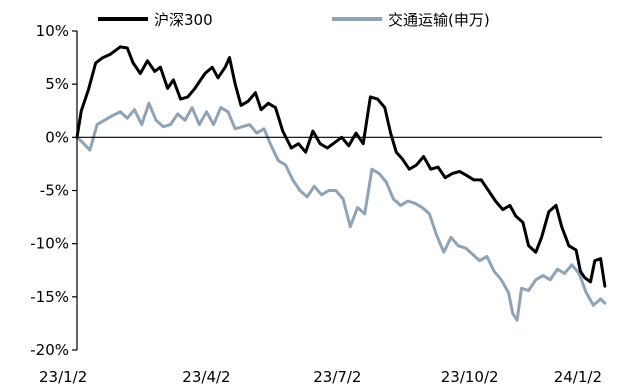 The height and width of the screenshot is (388, 634). I want to click on y-tick-label: 0%, so click(57, 137).